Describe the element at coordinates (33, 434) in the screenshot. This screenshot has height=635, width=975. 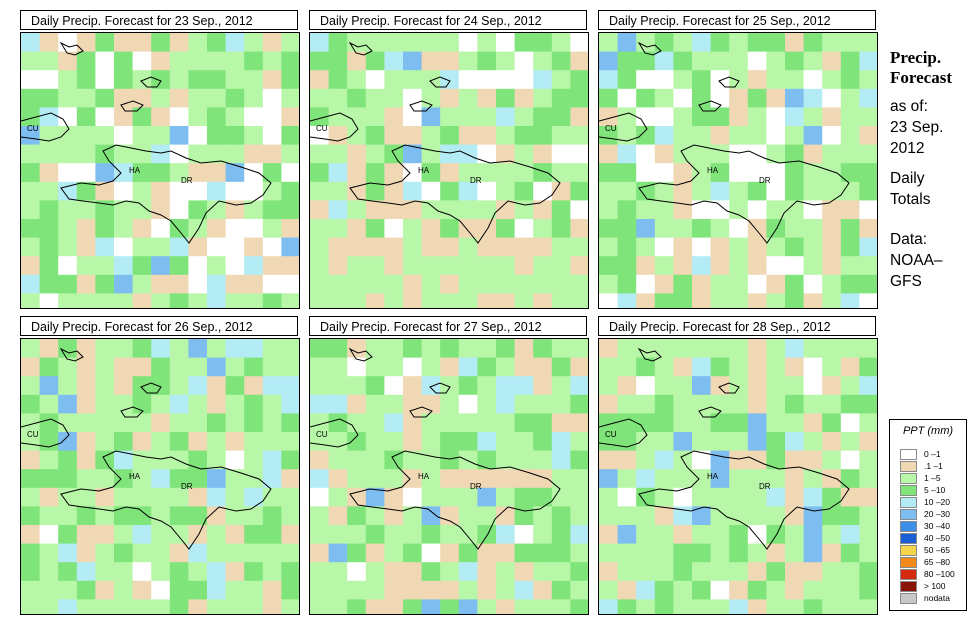
I see `map-label-cu: CU` at that location.